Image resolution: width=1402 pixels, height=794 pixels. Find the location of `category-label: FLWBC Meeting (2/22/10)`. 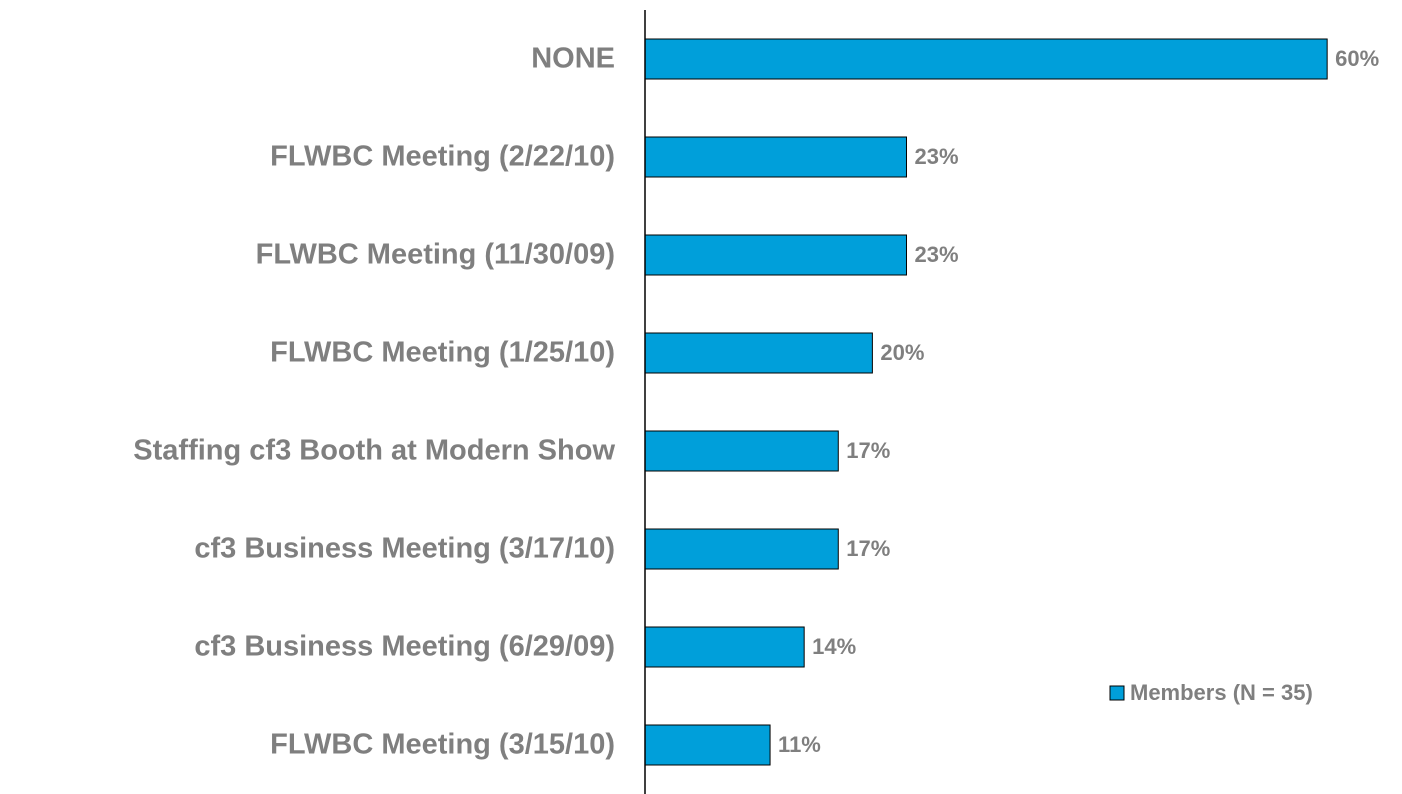

category-label: FLWBC Meeting (2/22/10) is located at coordinates (442, 157).